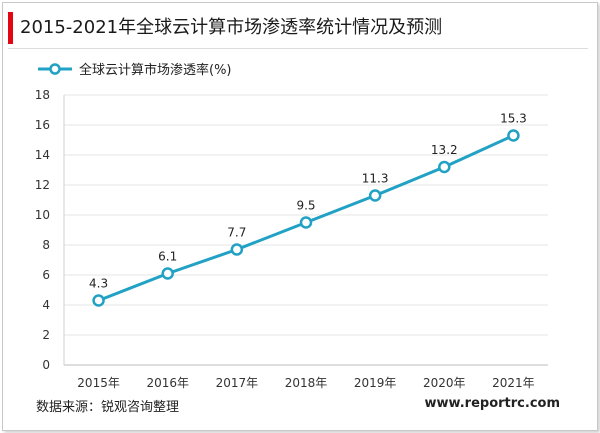 This screenshot has height=433, width=600. What do you see at coordinates (237, 383) in the screenshot?
I see `x-tick-label: 2017年` at bounding box center [237, 383].